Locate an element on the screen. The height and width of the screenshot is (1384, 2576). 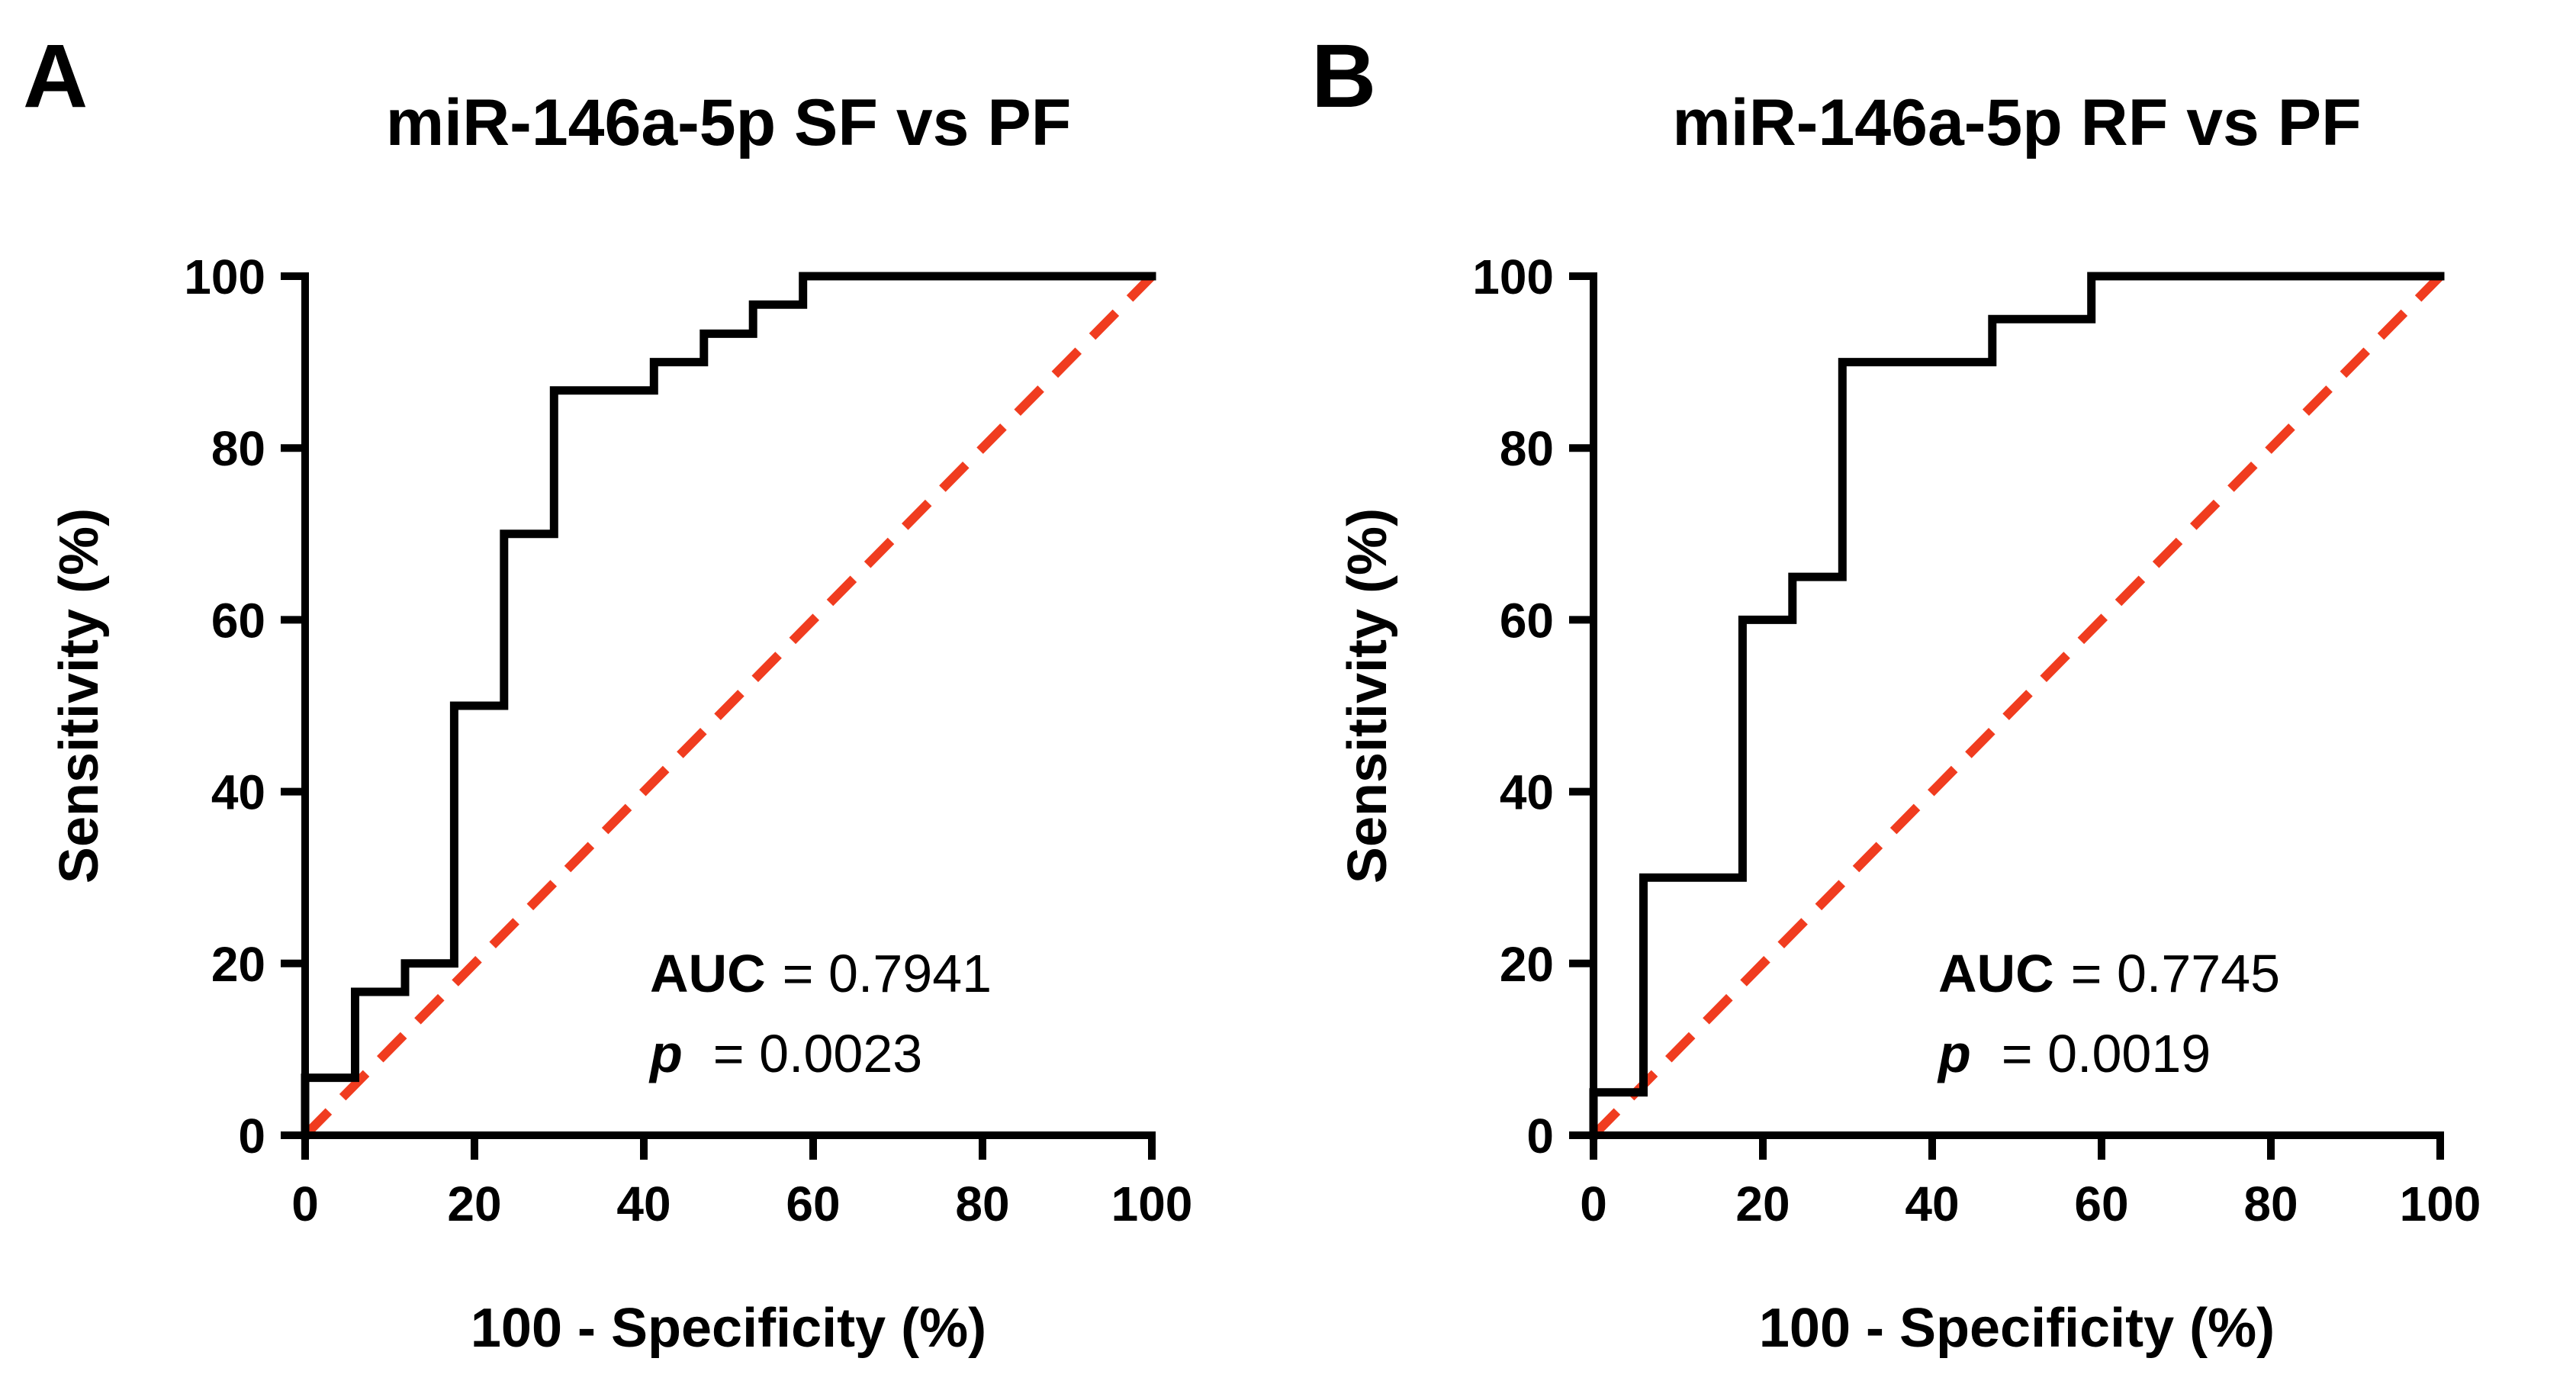
auc-value: = 0.7745 is located at coordinates (2175, 973).